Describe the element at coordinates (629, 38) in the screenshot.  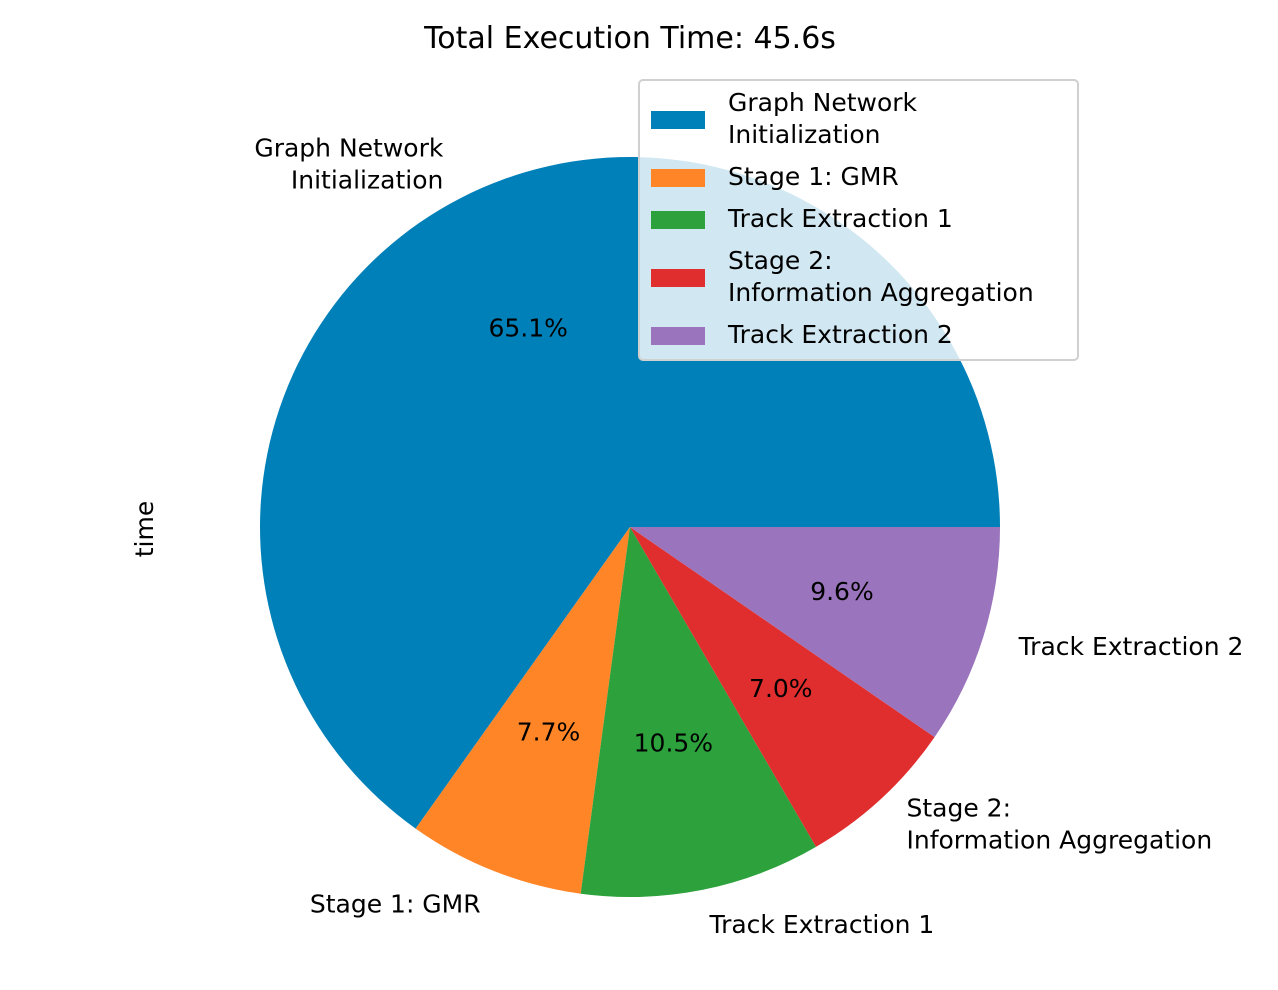
I see `chart-title: Total Execution Time: 45.6s` at that location.